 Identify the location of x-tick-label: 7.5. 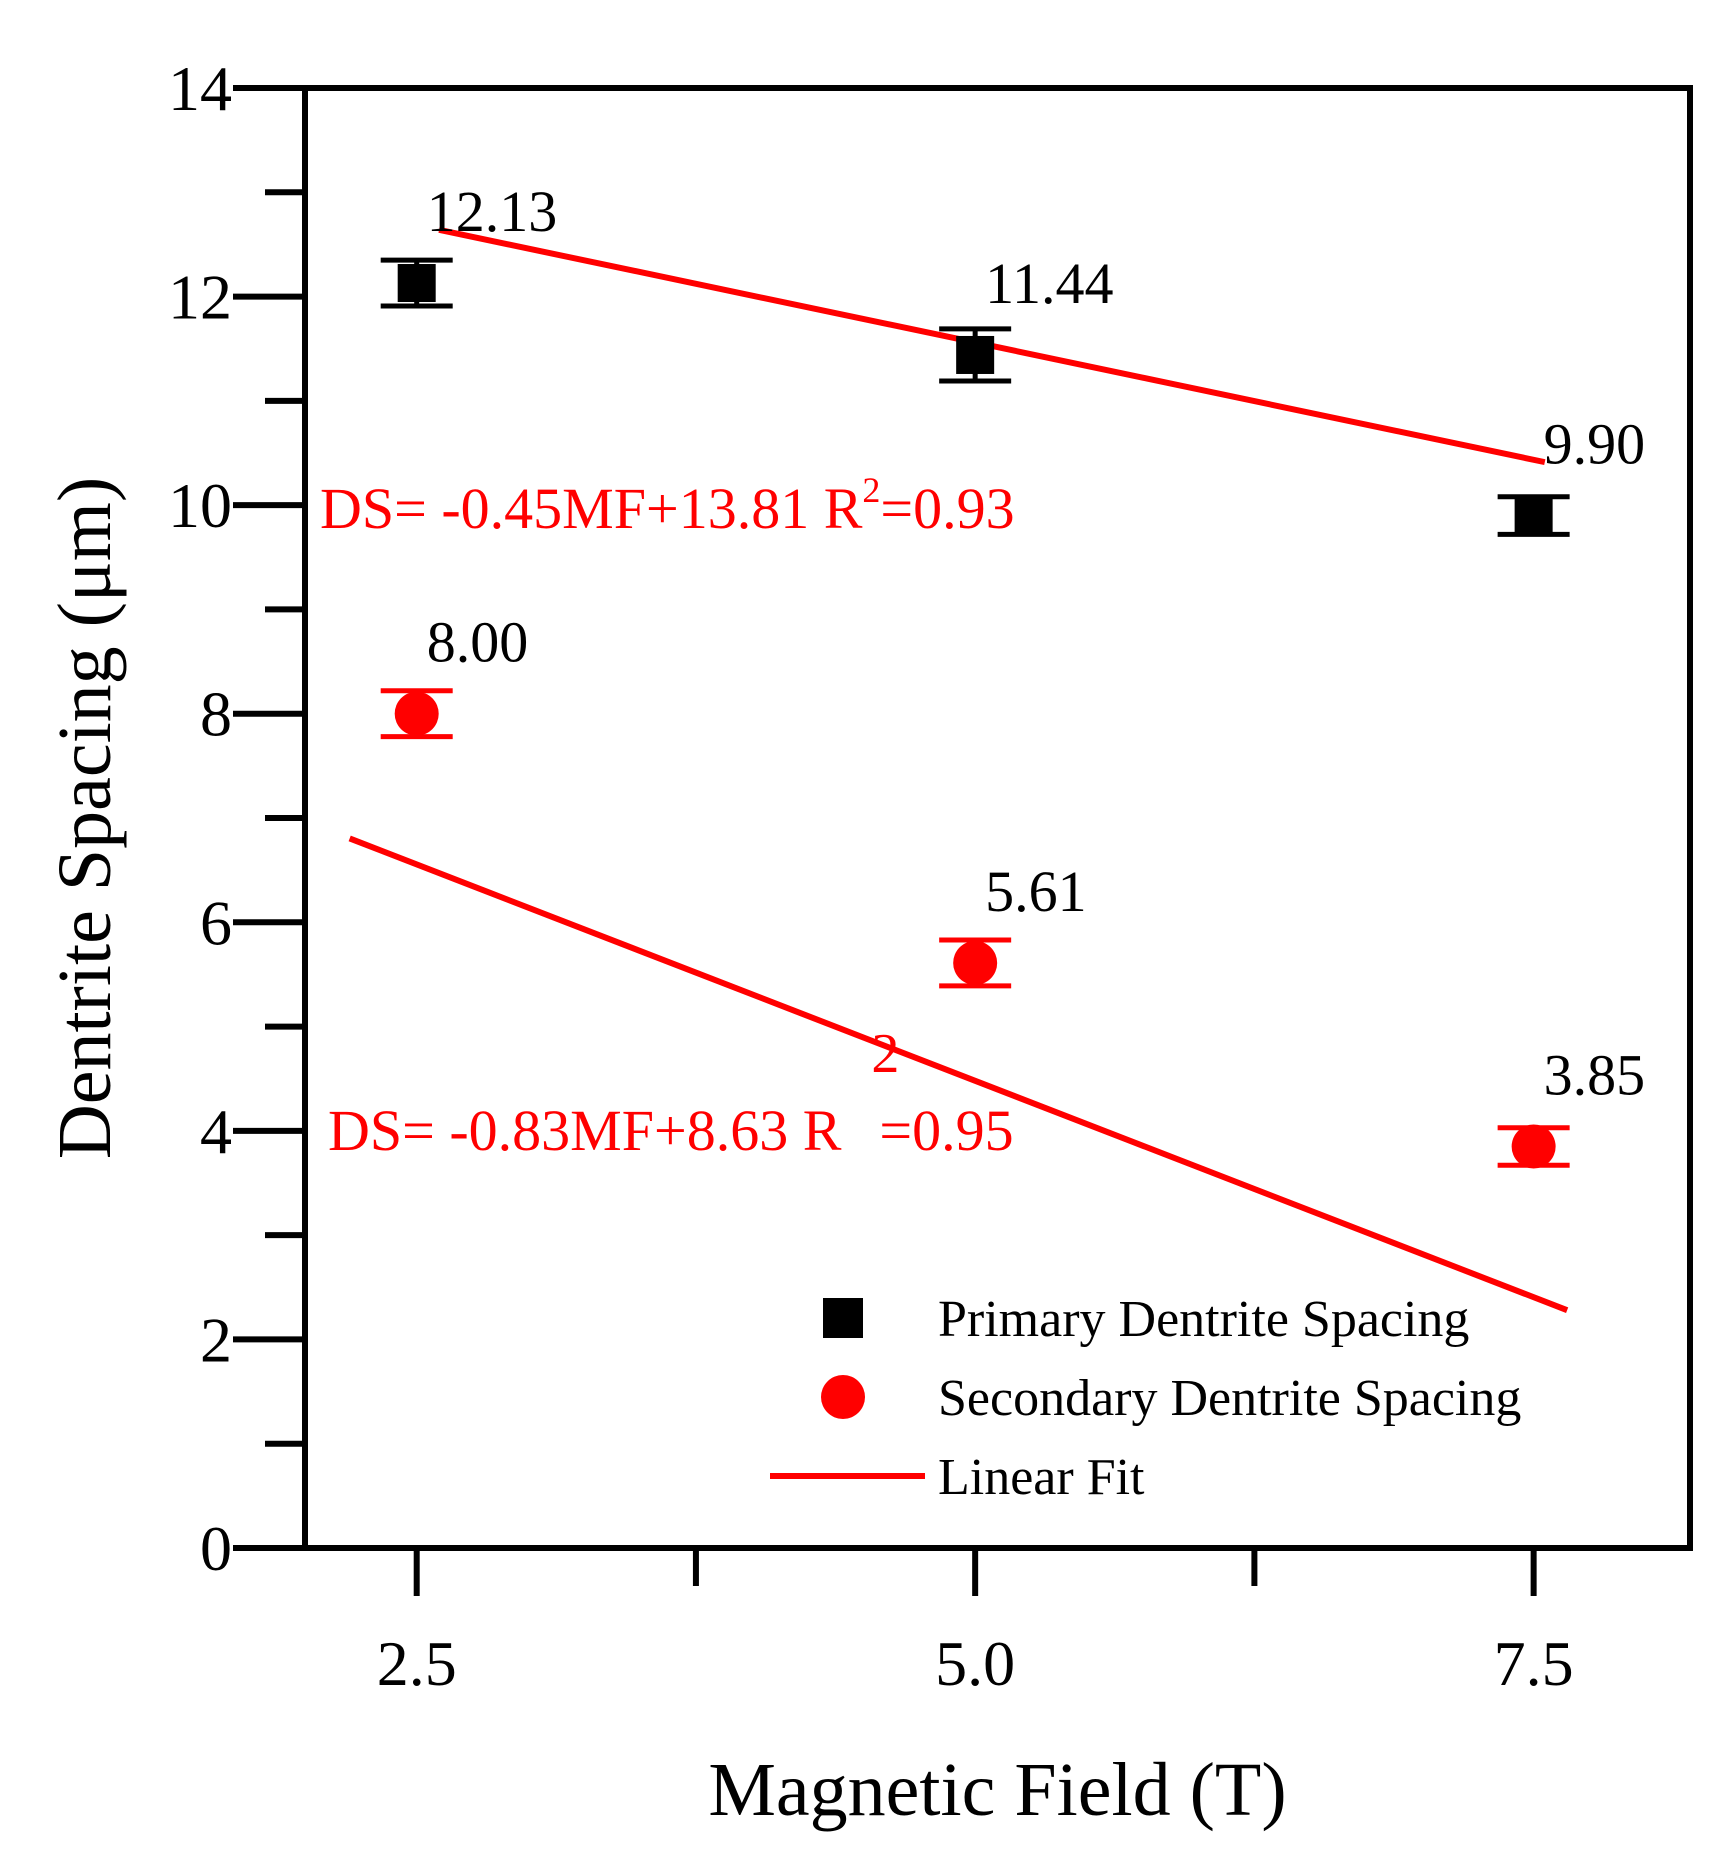
(1534, 1663).